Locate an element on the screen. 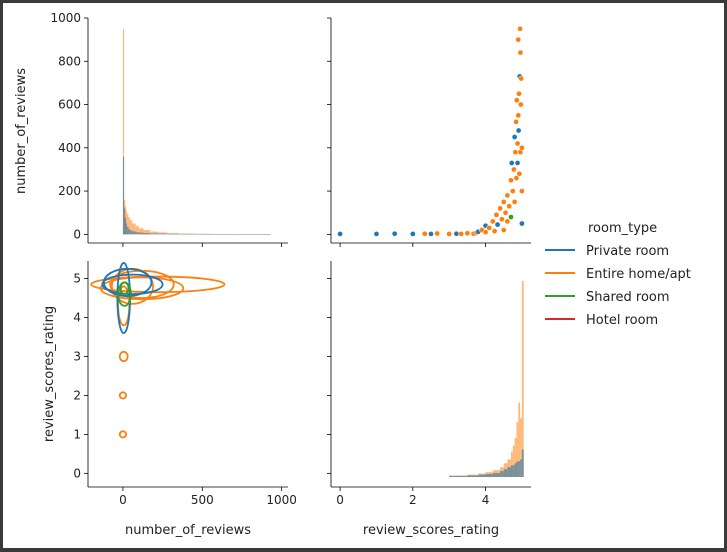  panel-top-left: 0 200 400 600 800 1000 is located at coordinates (169, 129).